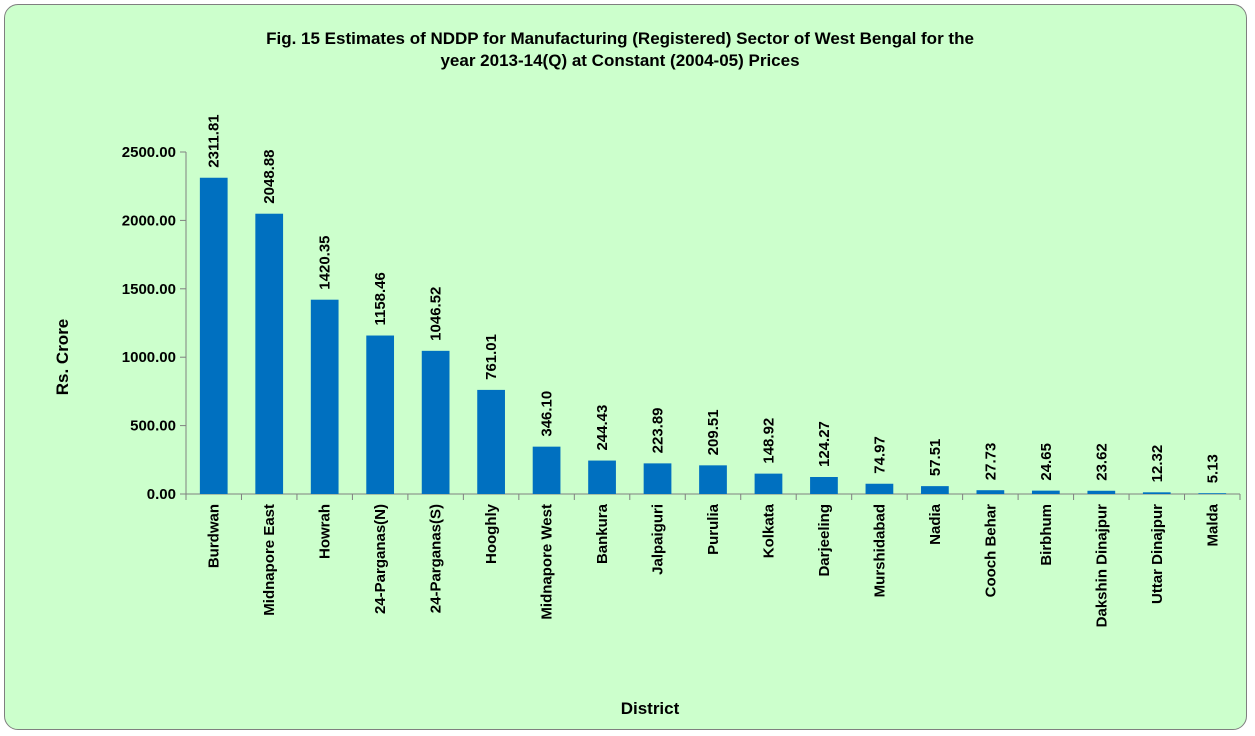 The width and height of the screenshot is (1255, 736). What do you see at coordinates (990, 462) in the screenshot?
I see `data-label: 27.73` at bounding box center [990, 462].